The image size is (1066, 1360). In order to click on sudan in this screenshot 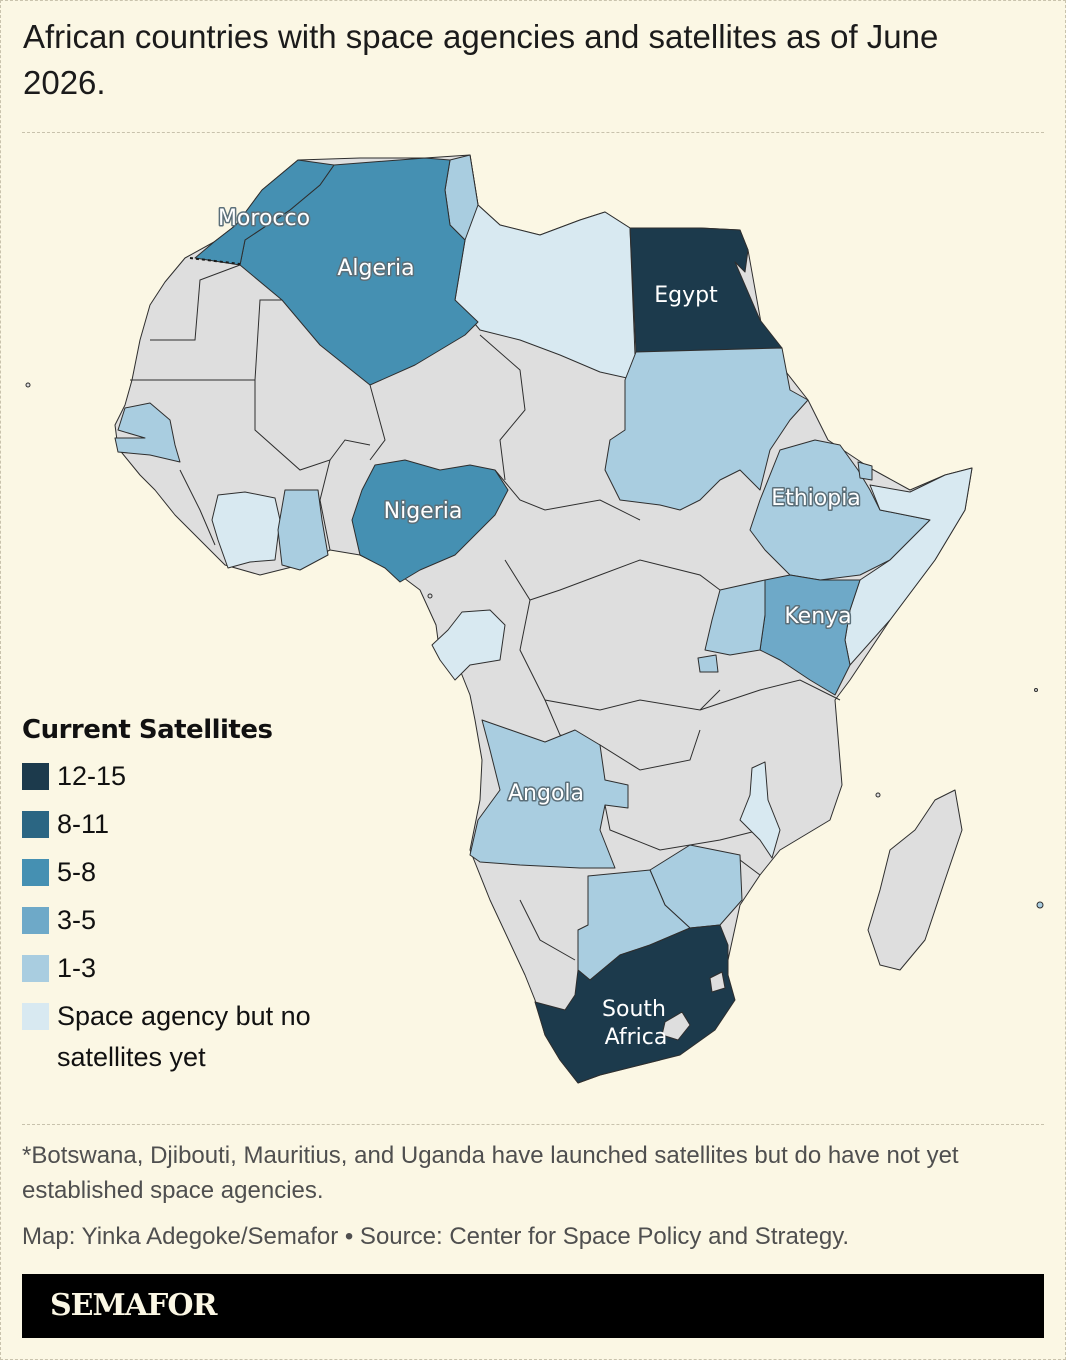, I will do `click(706, 429)`.